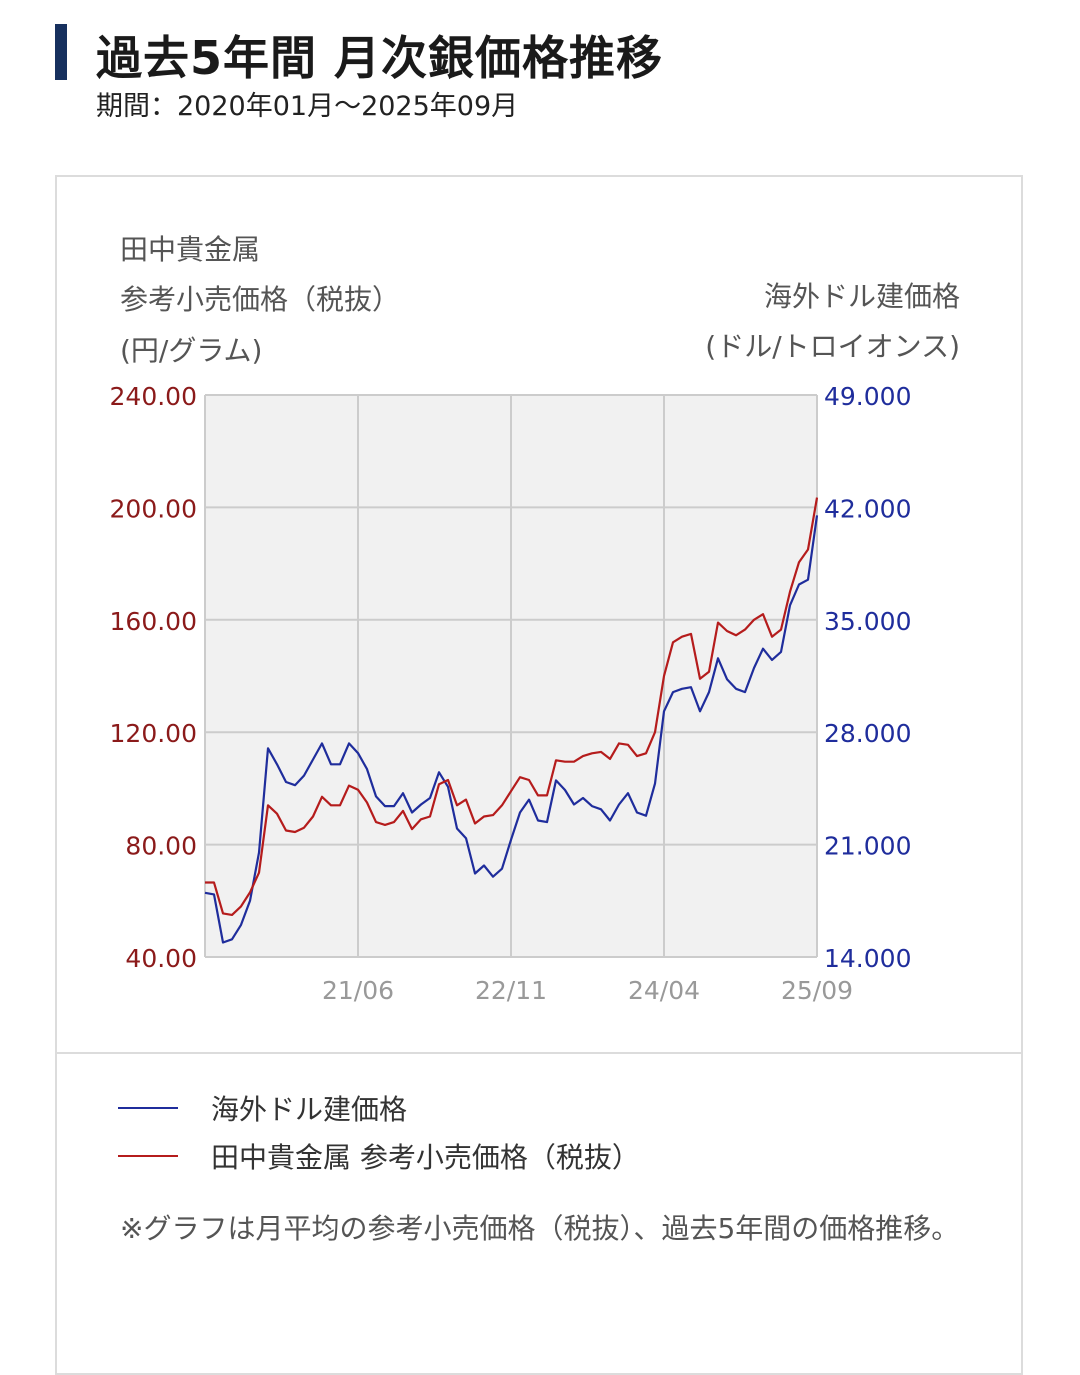  I want to click on right-tick-label: 42.000, so click(867, 508).